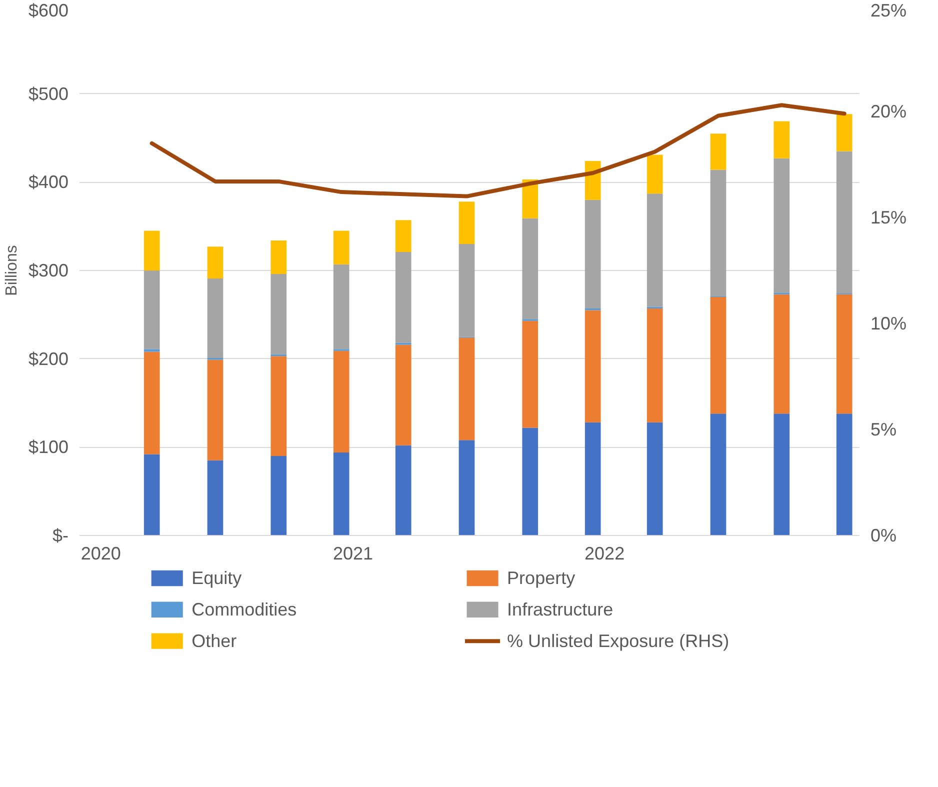  Describe the element at coordinates (883, 430) in the screenshot. I see `y2-tick-label: 5%` at that location.